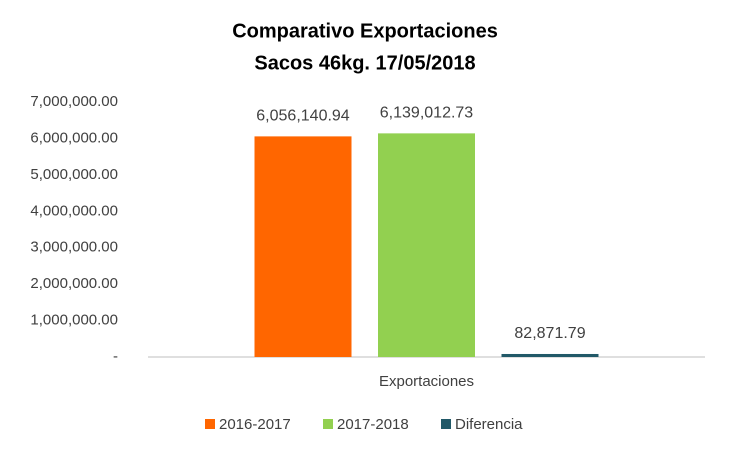 This screenshot has width=729, height=455. I want to click on legend-label: 2017-2018, so click(373, 424).